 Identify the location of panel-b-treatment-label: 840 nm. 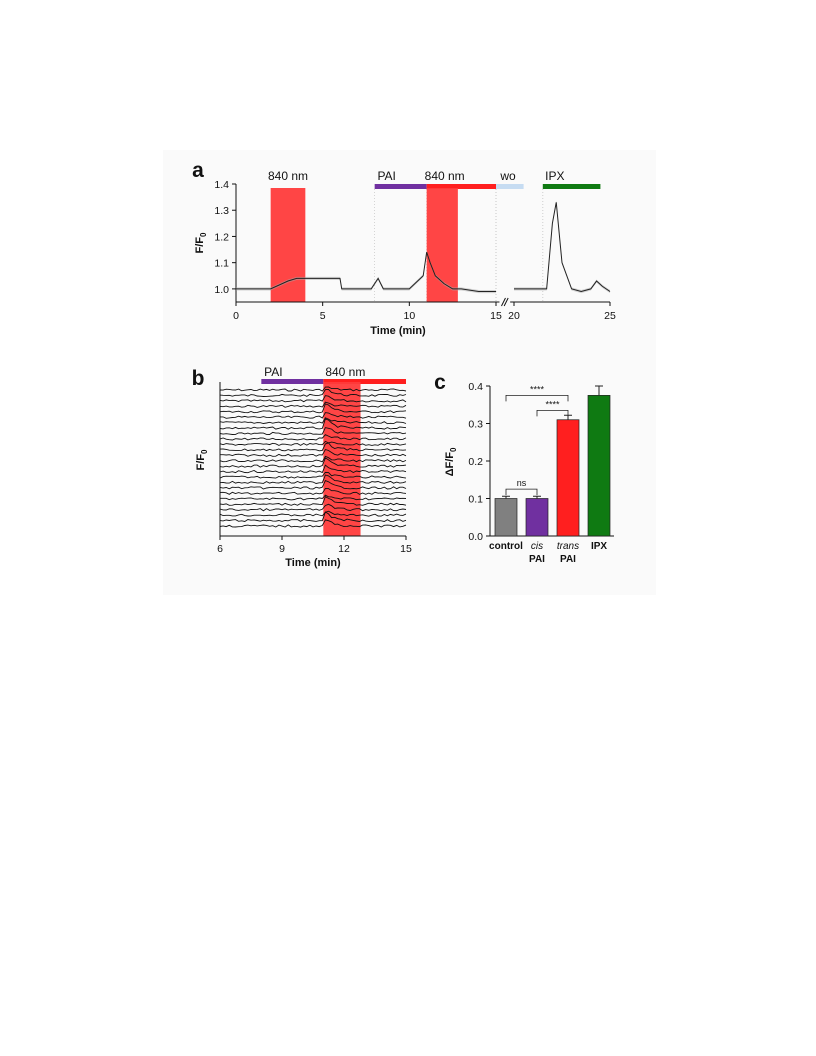
(345, 372).